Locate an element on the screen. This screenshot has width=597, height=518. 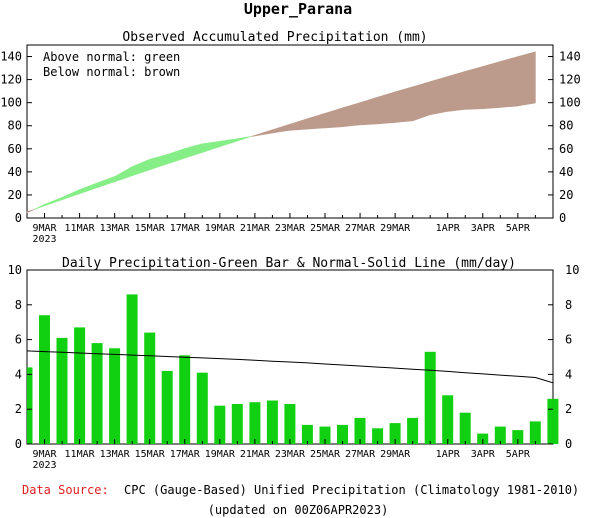
top-ytick-label-right: 60 is located at coordinates (566, 149).